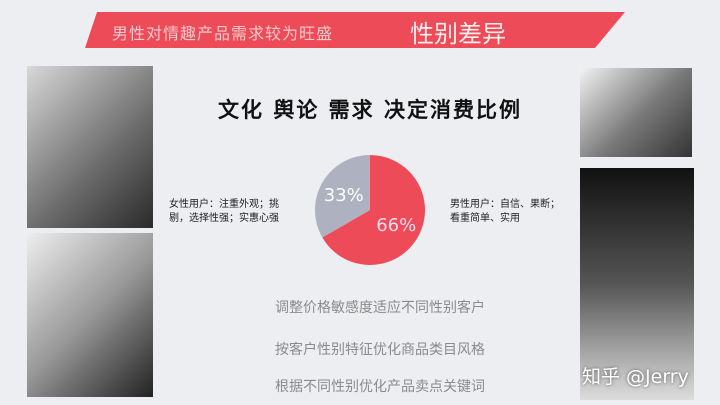 Image resolution: width=720 pixels, height=405 pixels. What do you see at coordinates (380, 387) in the screenshot?
I see `tip-3: 根据不同性别优化产品卖点关键词` at bounding box center [380, 387].